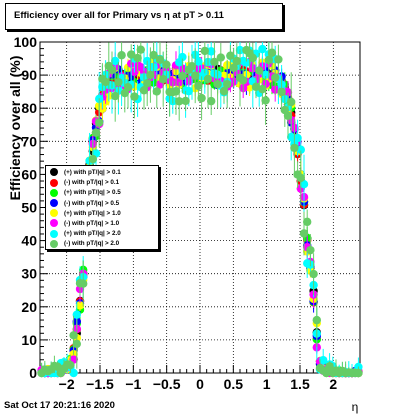 This screenshot has height=414, width=400. Describe the element at coordinates (29, 141) in the screenshot. I see `y-tick-label: 70` at that location.